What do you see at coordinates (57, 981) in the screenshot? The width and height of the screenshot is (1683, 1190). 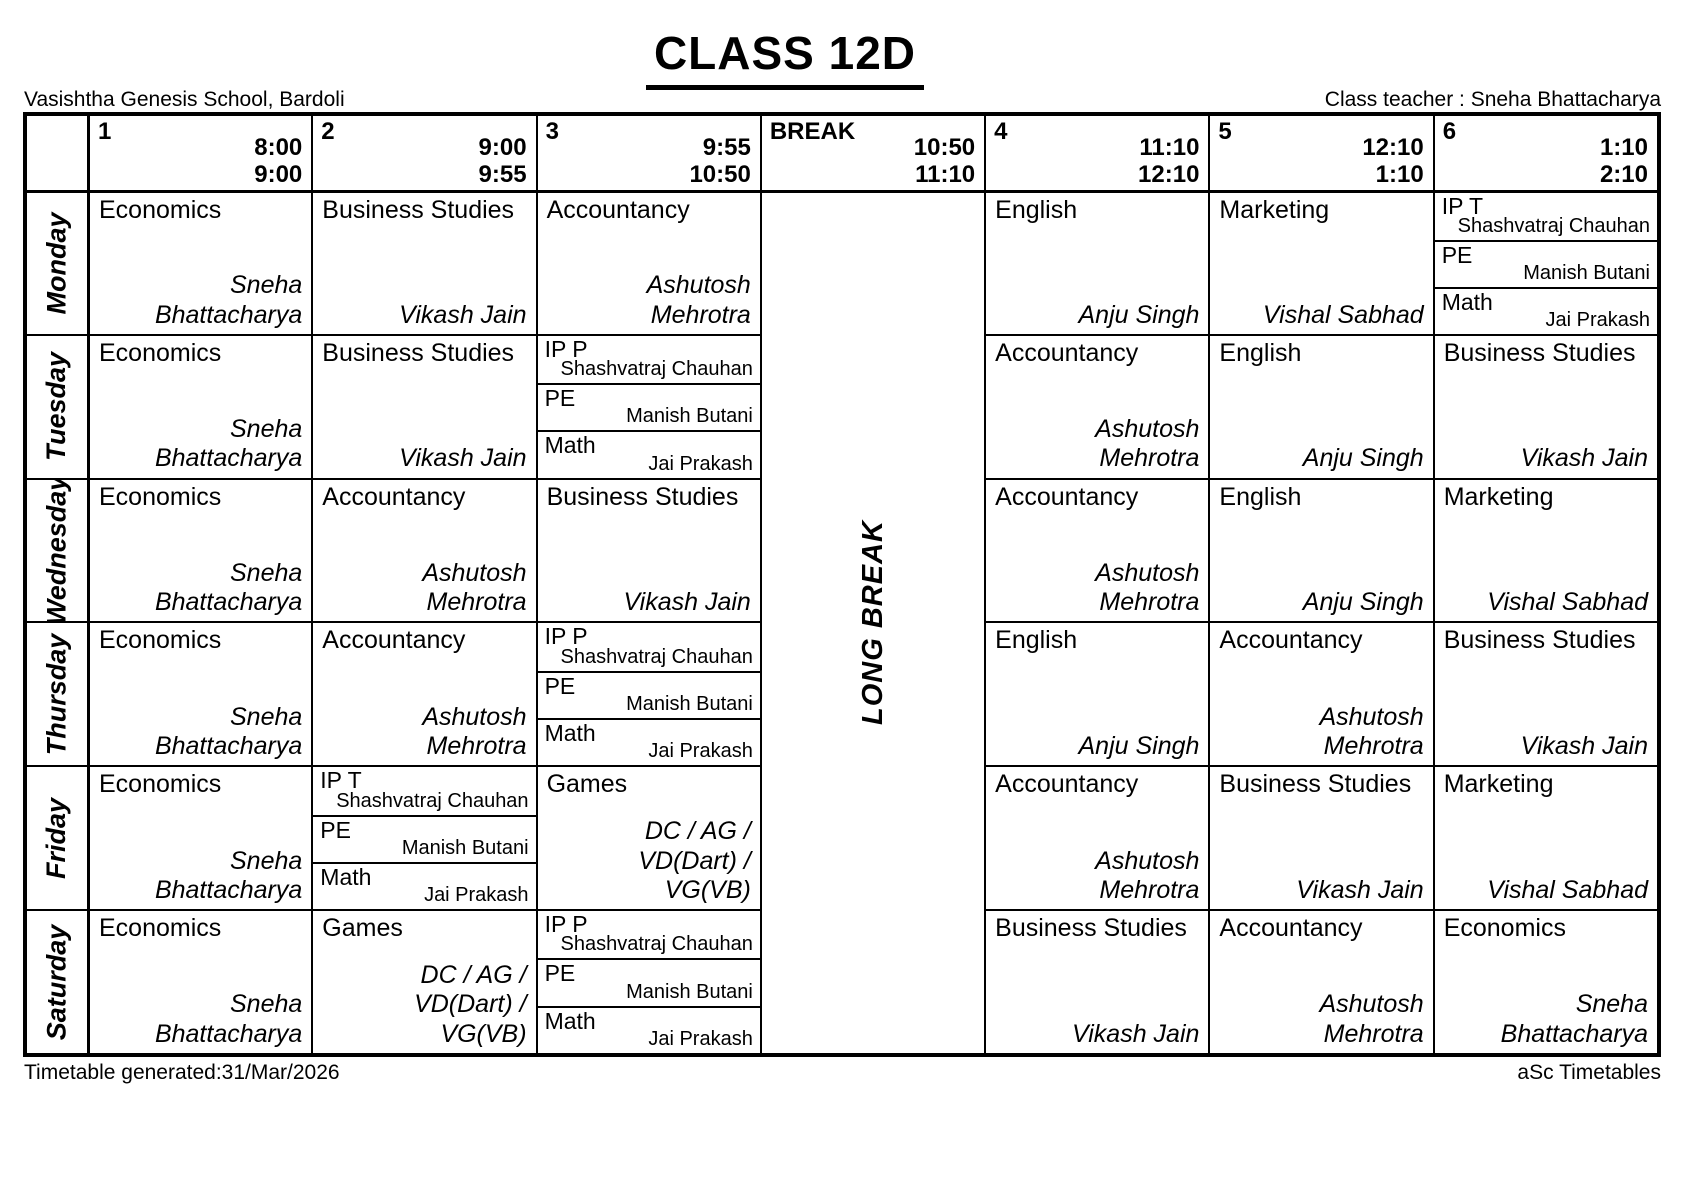 I see `day-label-saturday: Saturday` at bounding box center [57, 981].